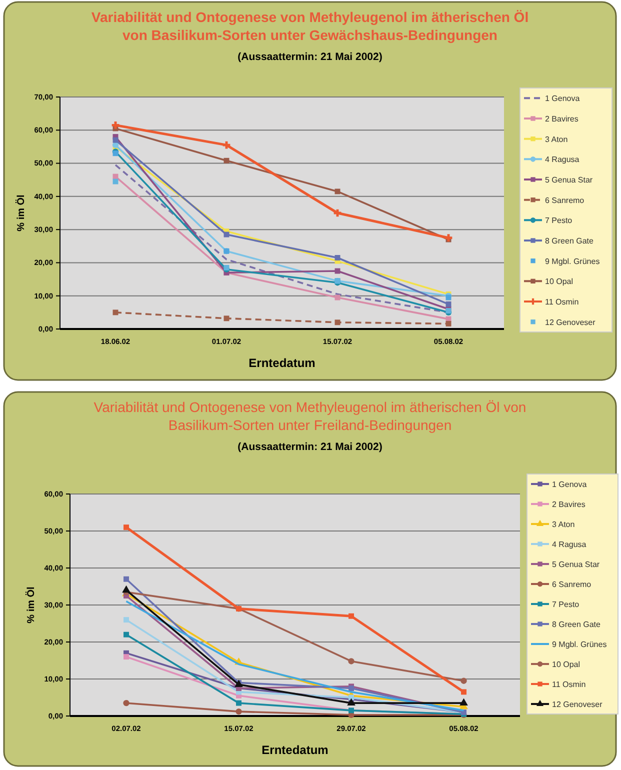 Image resolution: width=621 pixels, height=770 pixels. I want to click on chart-title: Variabilität und Ontogenese von Methyleugenol im ätherischen Öl von Basilikum-Sorten unter Freiland-Bedingungen, so click(310, 416).